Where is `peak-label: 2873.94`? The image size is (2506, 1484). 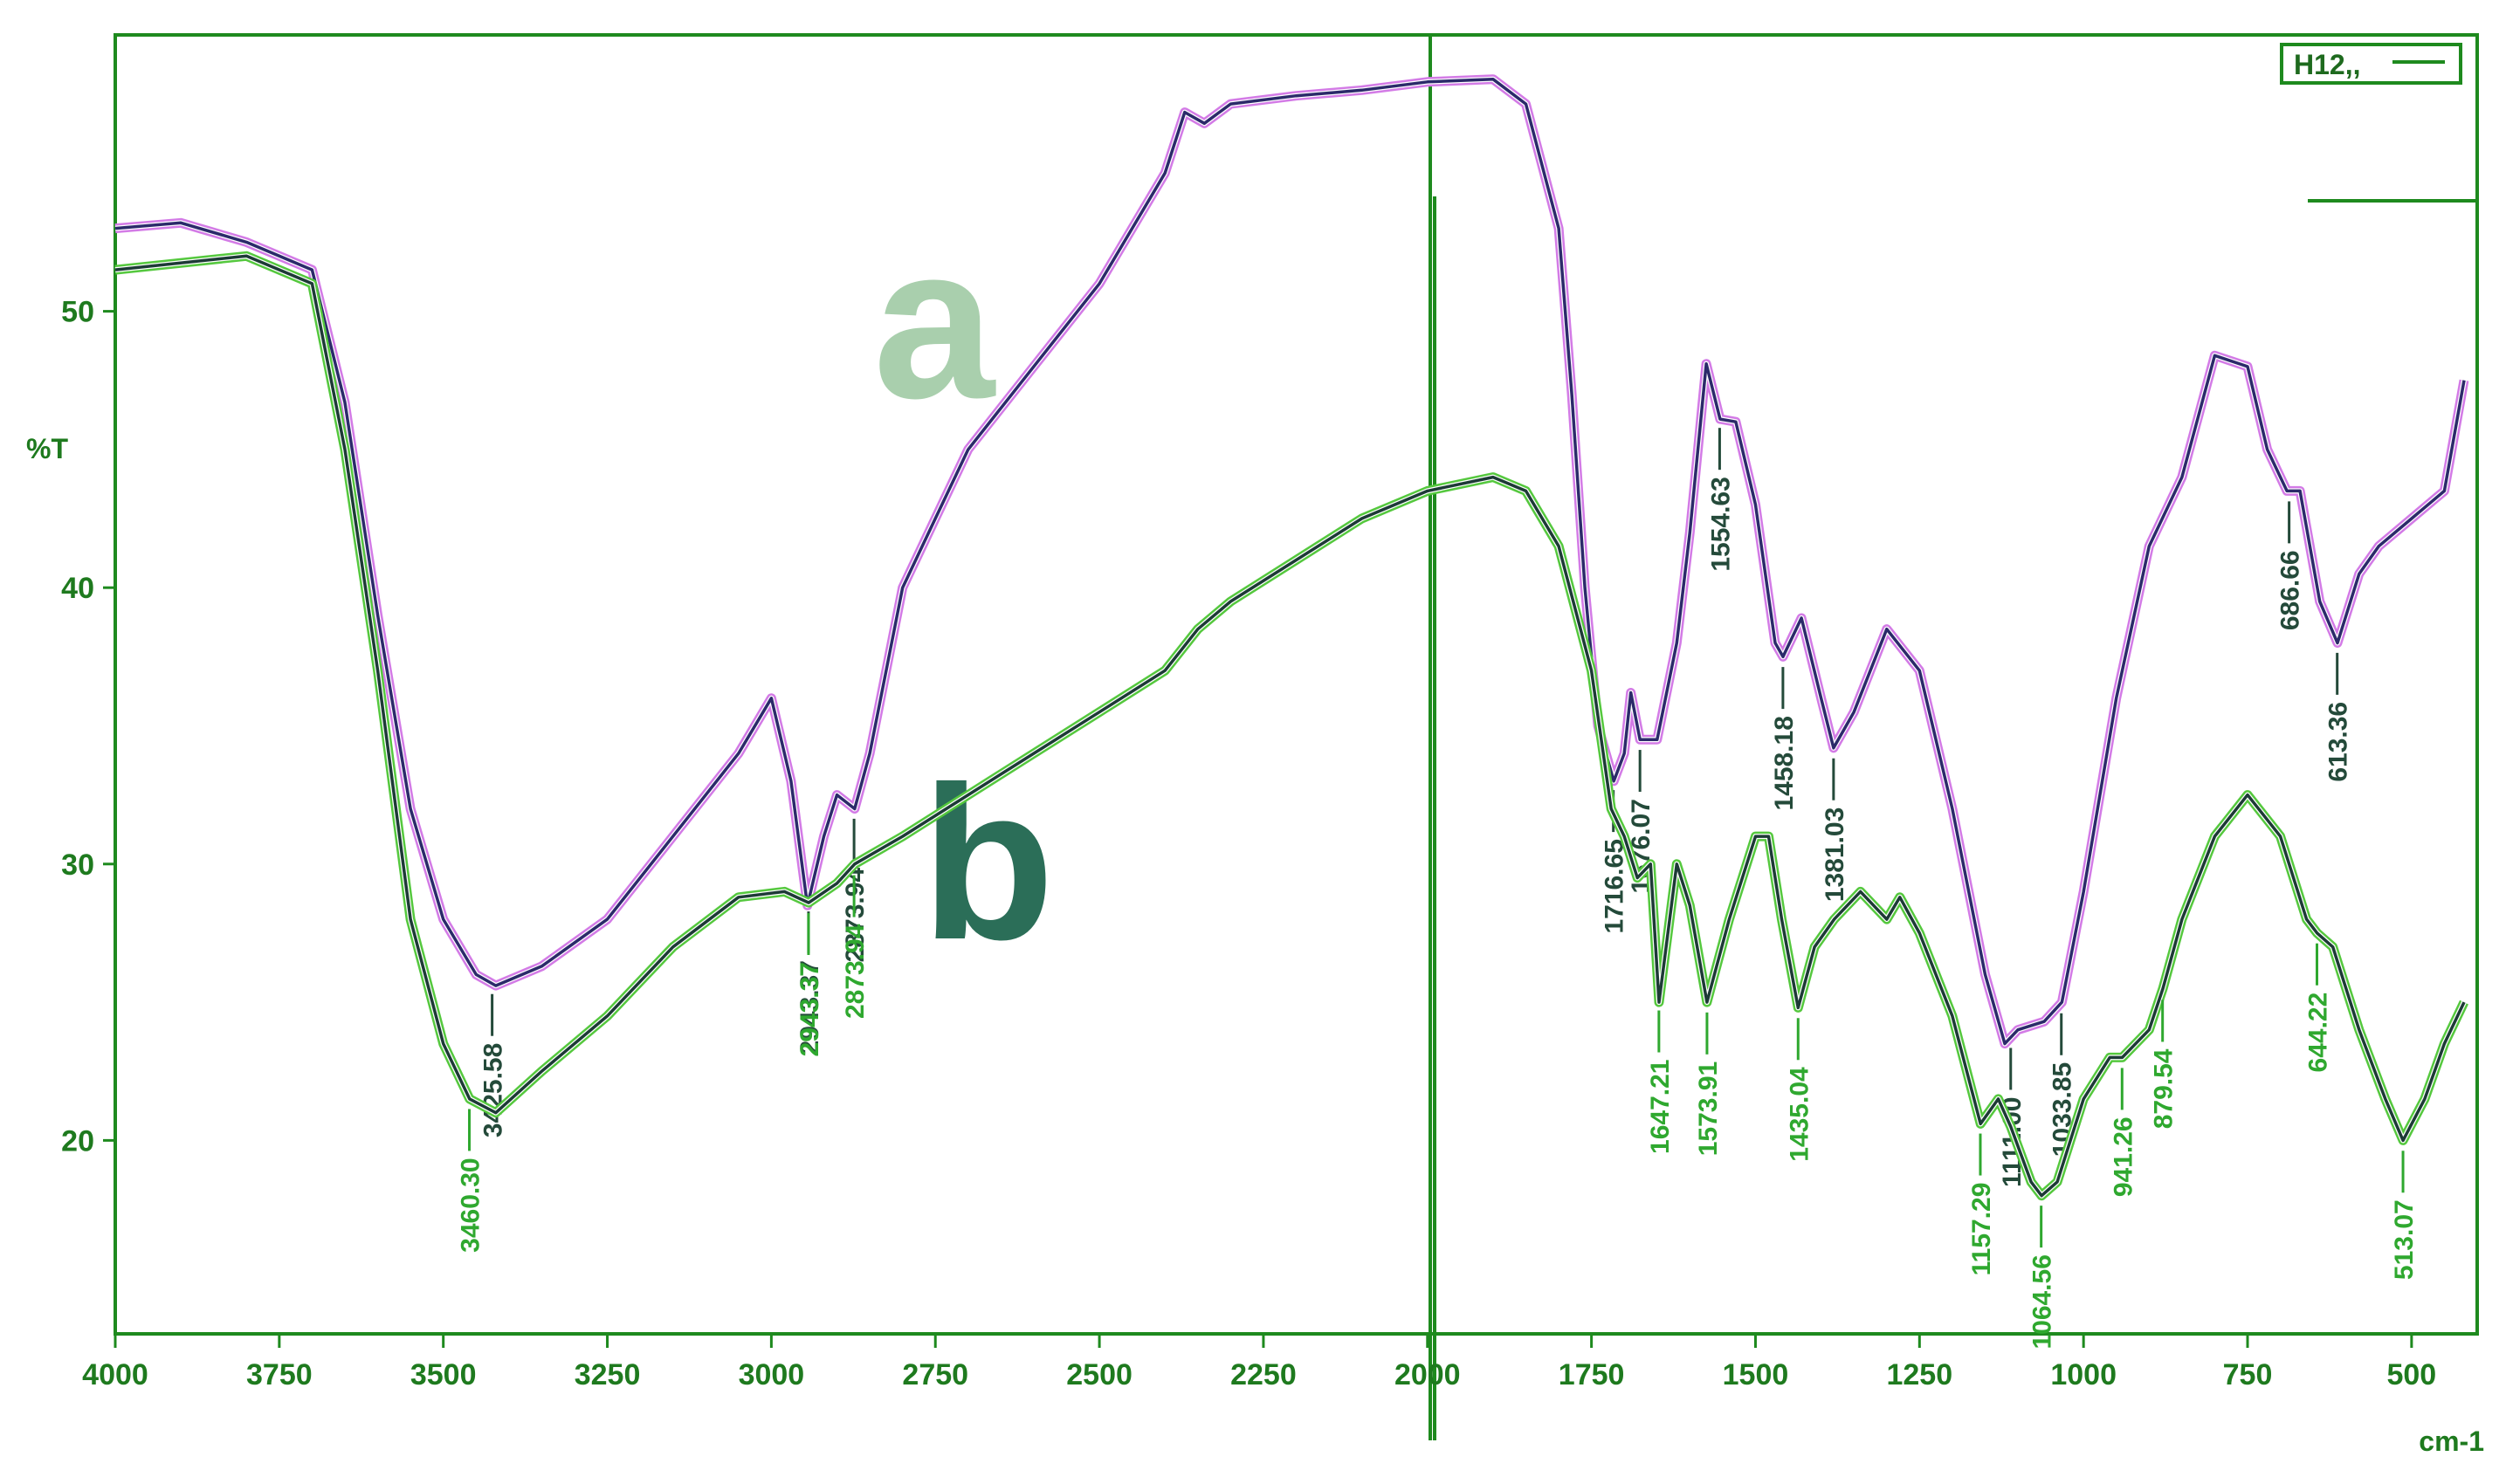 peak-label: 2873.94 is located at coordinates (855, 972).